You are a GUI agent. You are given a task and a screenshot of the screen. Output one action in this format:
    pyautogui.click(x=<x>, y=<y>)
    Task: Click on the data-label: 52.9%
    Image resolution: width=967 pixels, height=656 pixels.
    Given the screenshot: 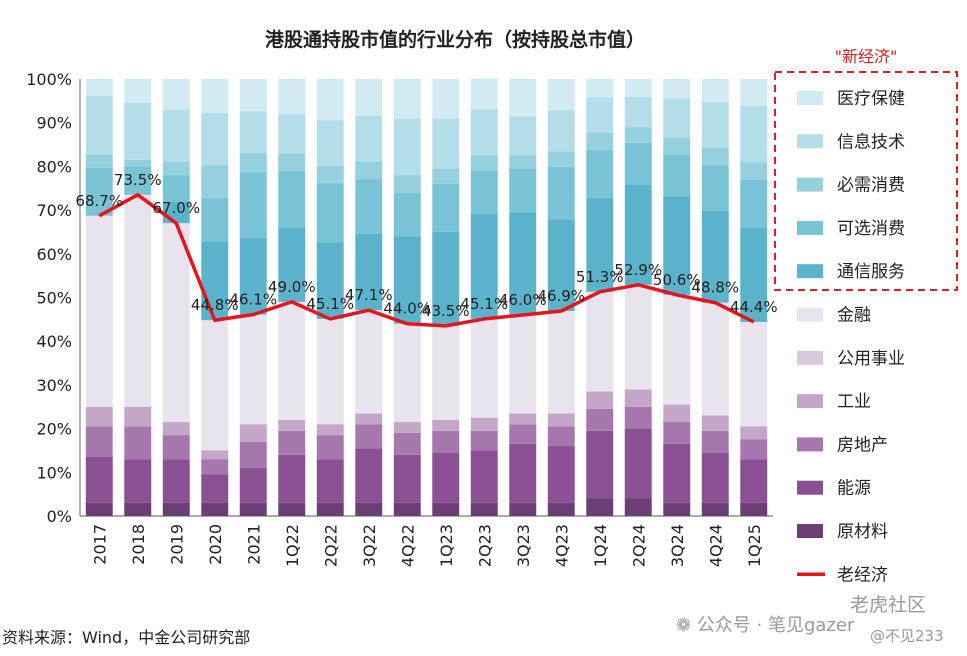 What is the action you would take?
    pyautogui.click(x=638, y=270)
    